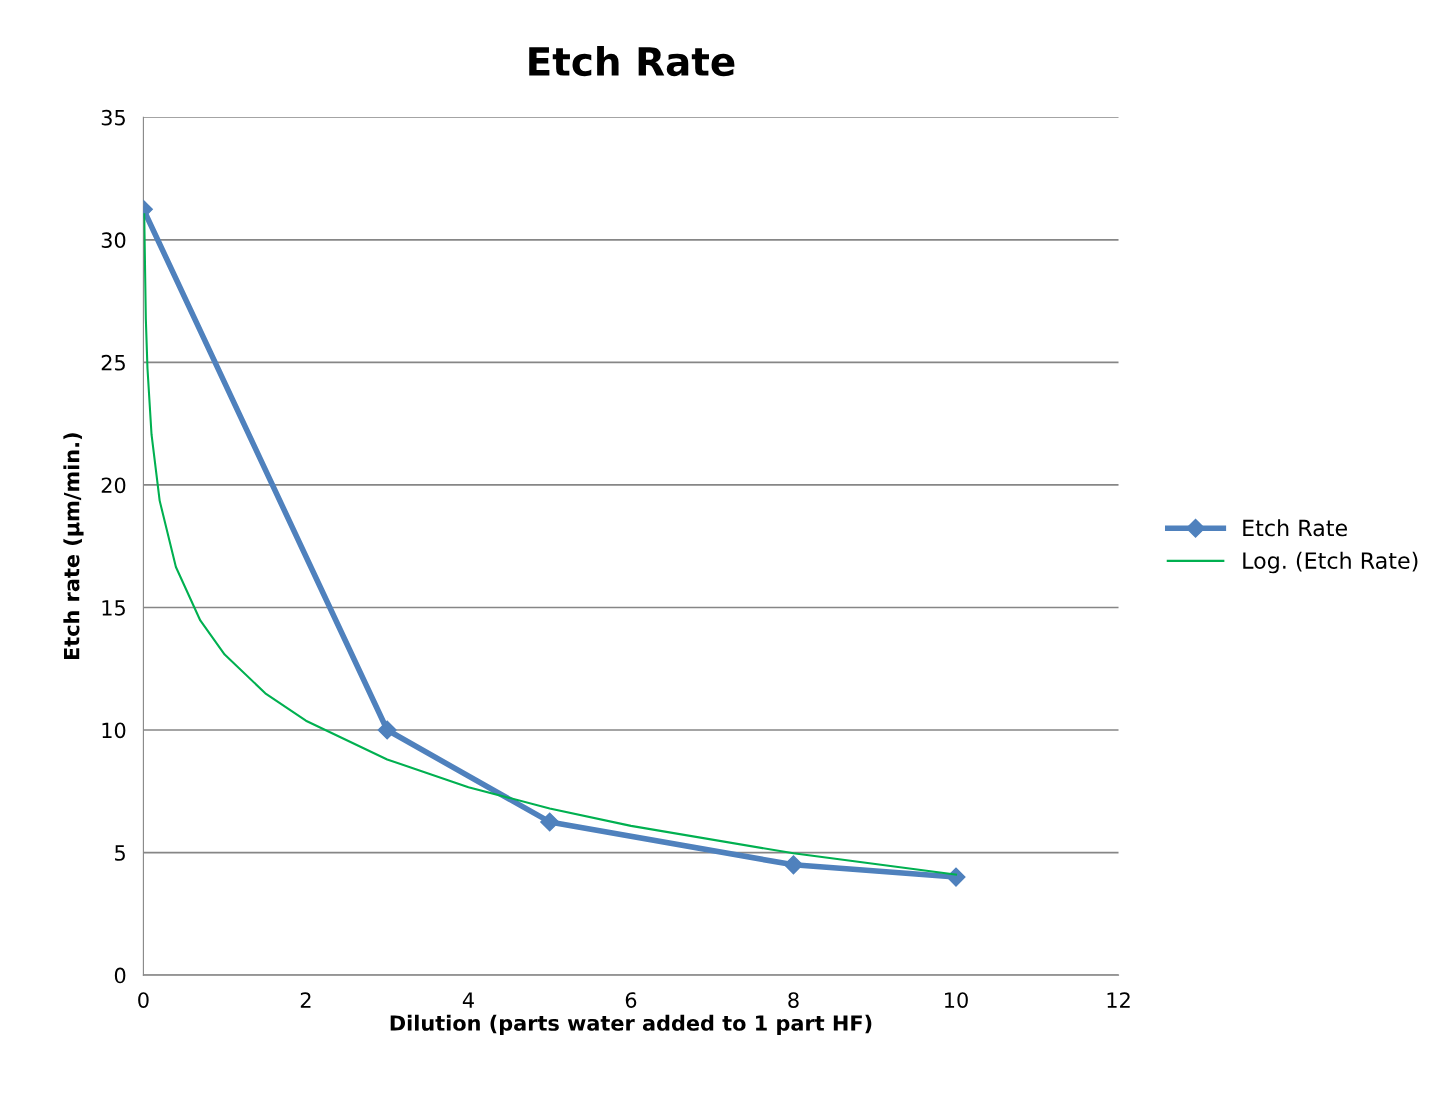  Describe the element at coordinates (113, 485) in the screenshot. I see `y-tick-label: 20` at that location.